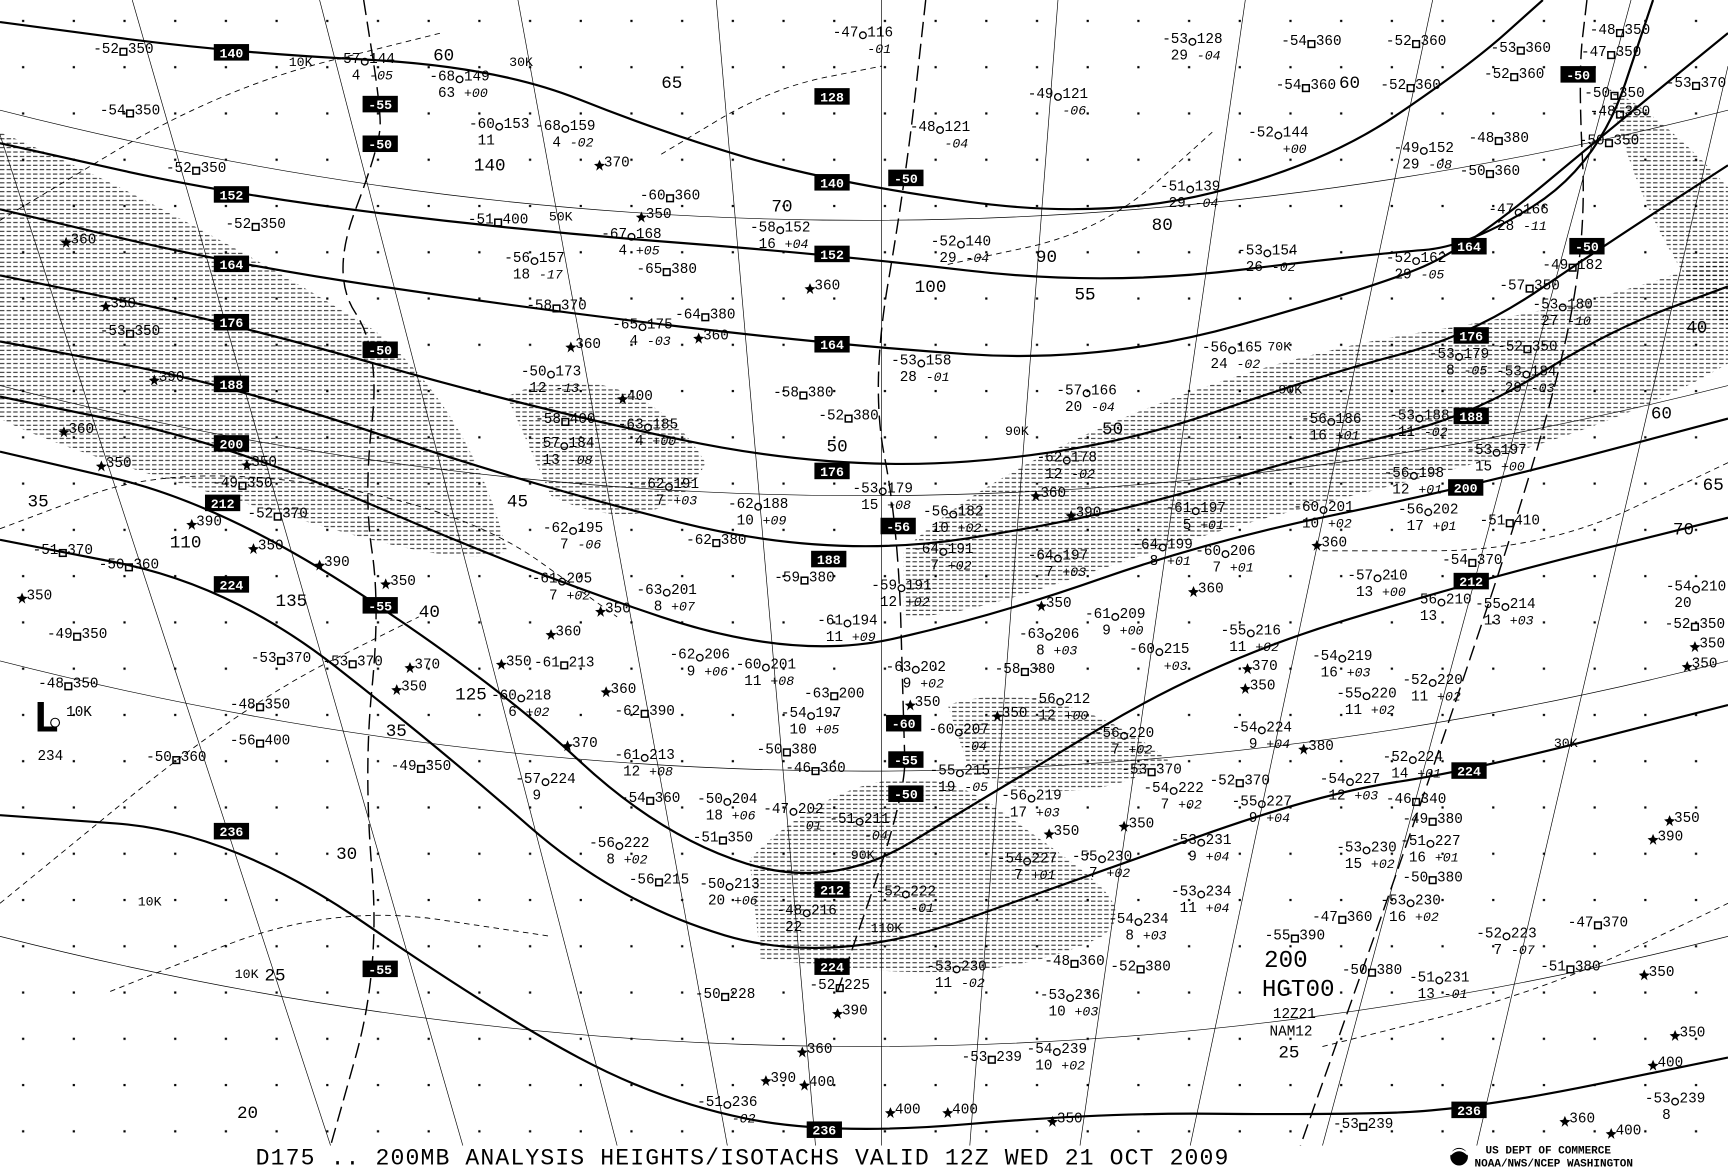 This screenshot has height=1171, width=1728. Describe the element at coordinates (1419, 698) in the screenshot. I see `dewpoint-depression: 11` at that location.